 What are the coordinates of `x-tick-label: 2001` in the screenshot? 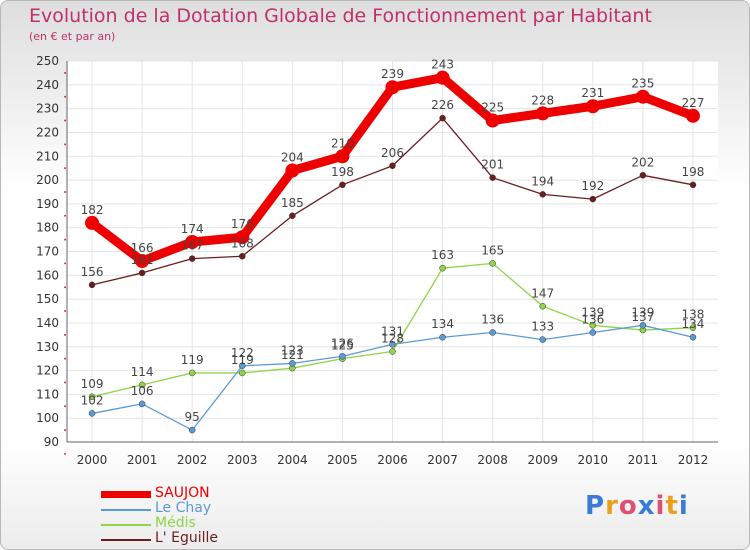 It's located at (142, 460).